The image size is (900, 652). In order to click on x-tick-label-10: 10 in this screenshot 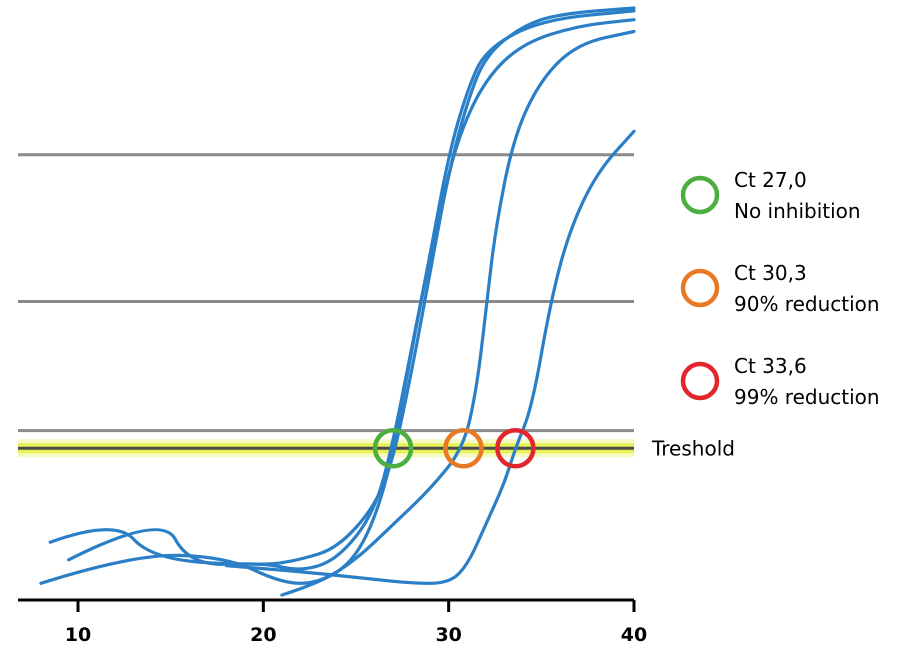, I will do `click(78, 635)`.